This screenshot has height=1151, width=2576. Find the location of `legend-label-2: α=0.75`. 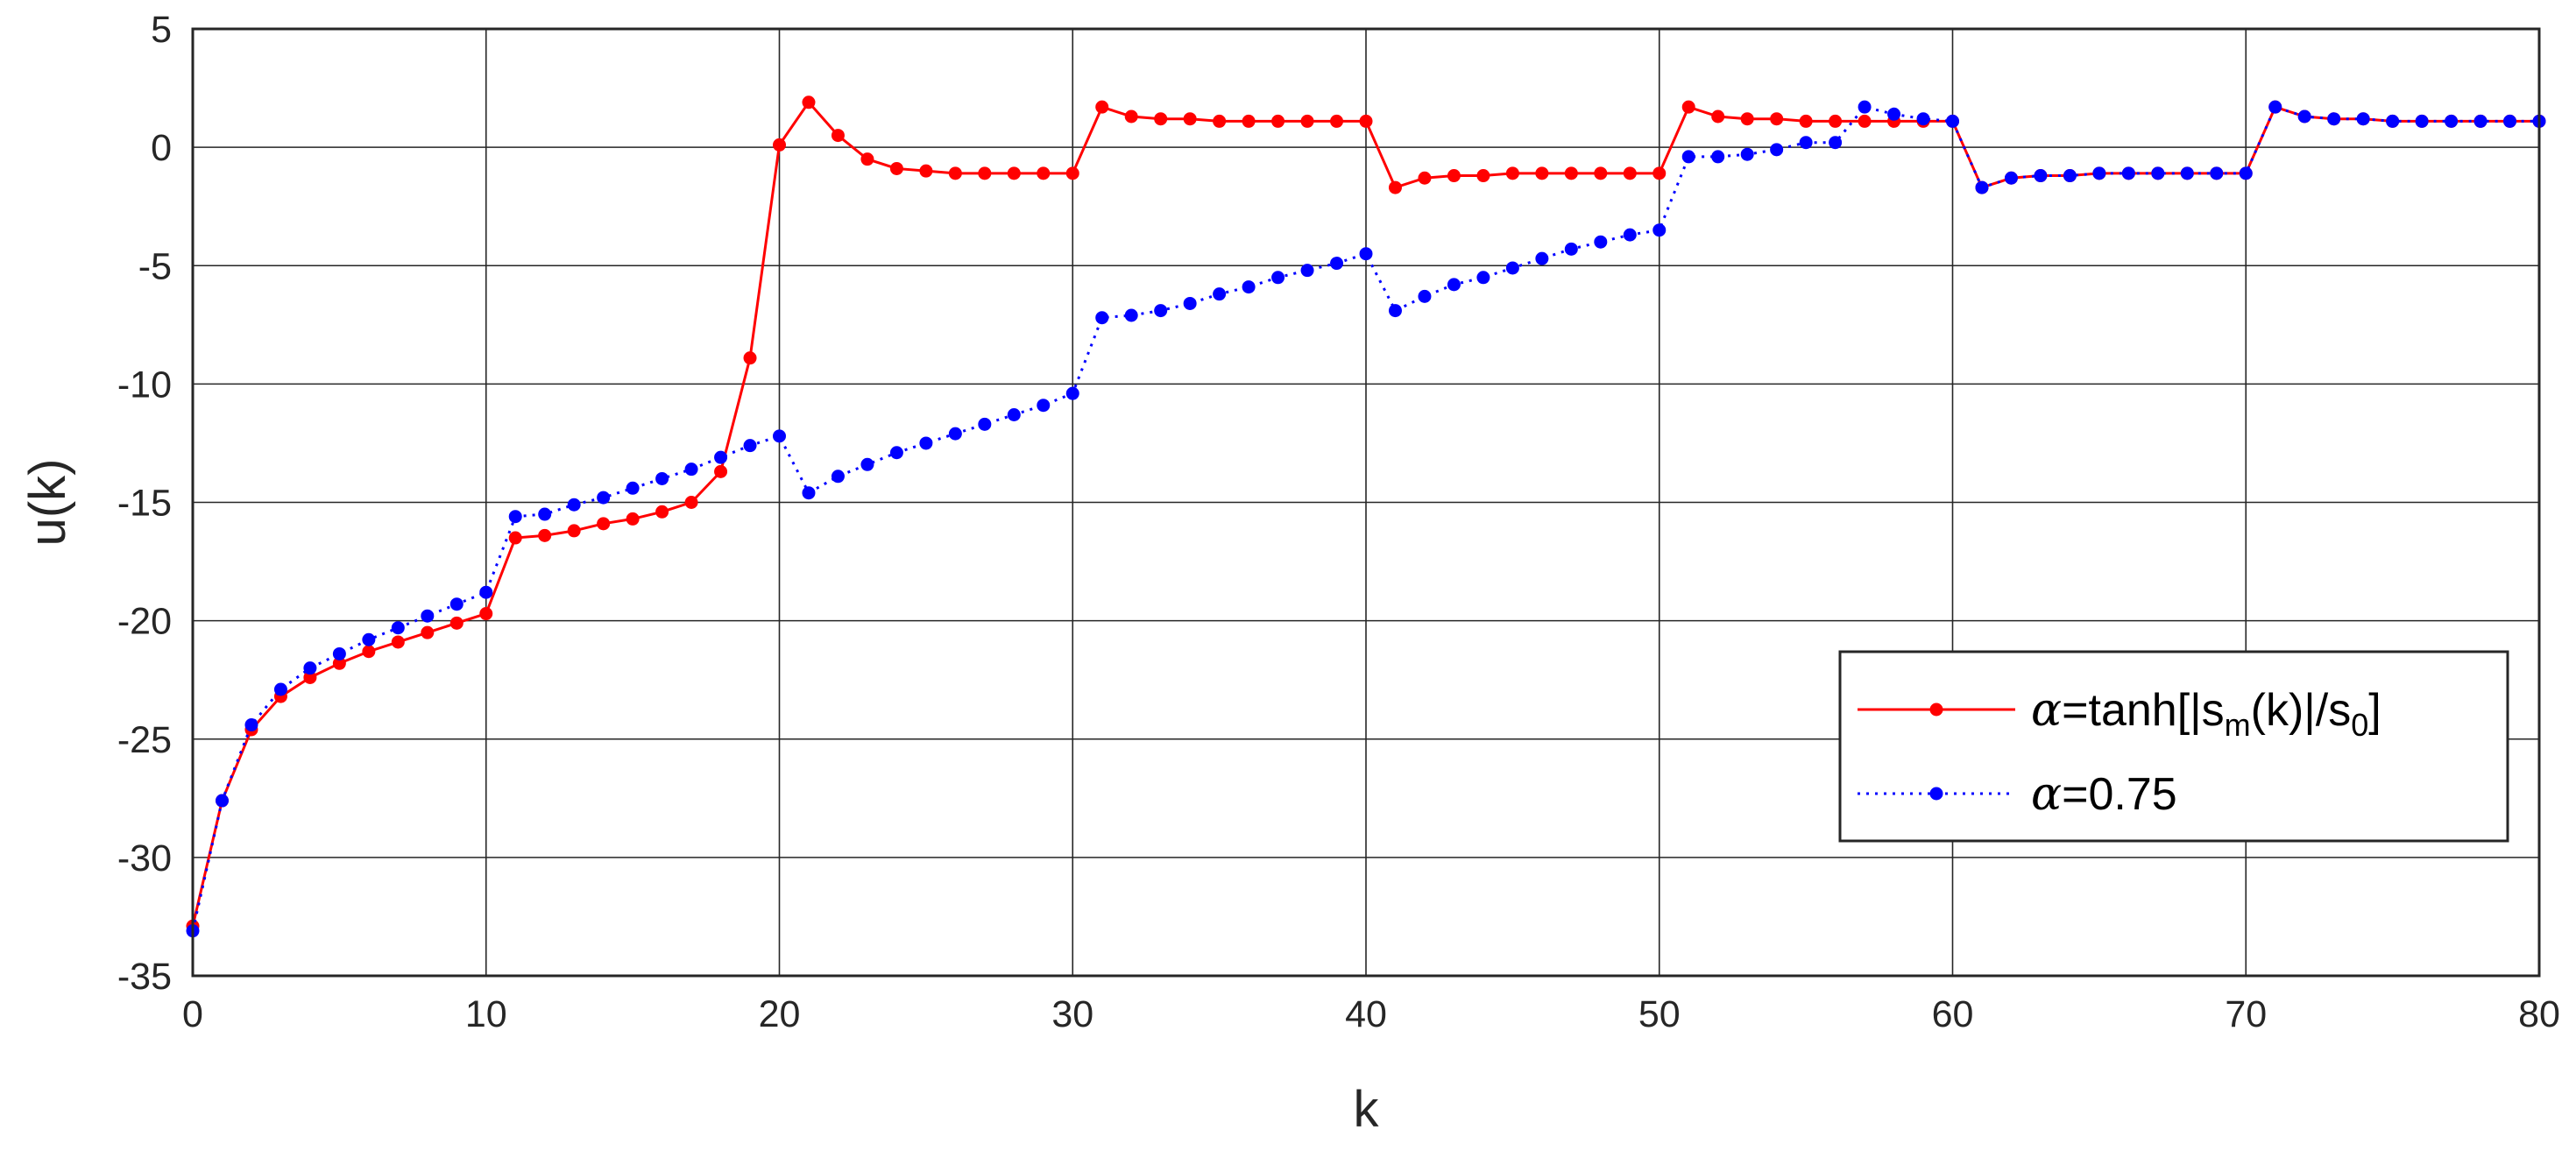

legend-label-2: α=0.75 is located at coordinates (2104, 794).